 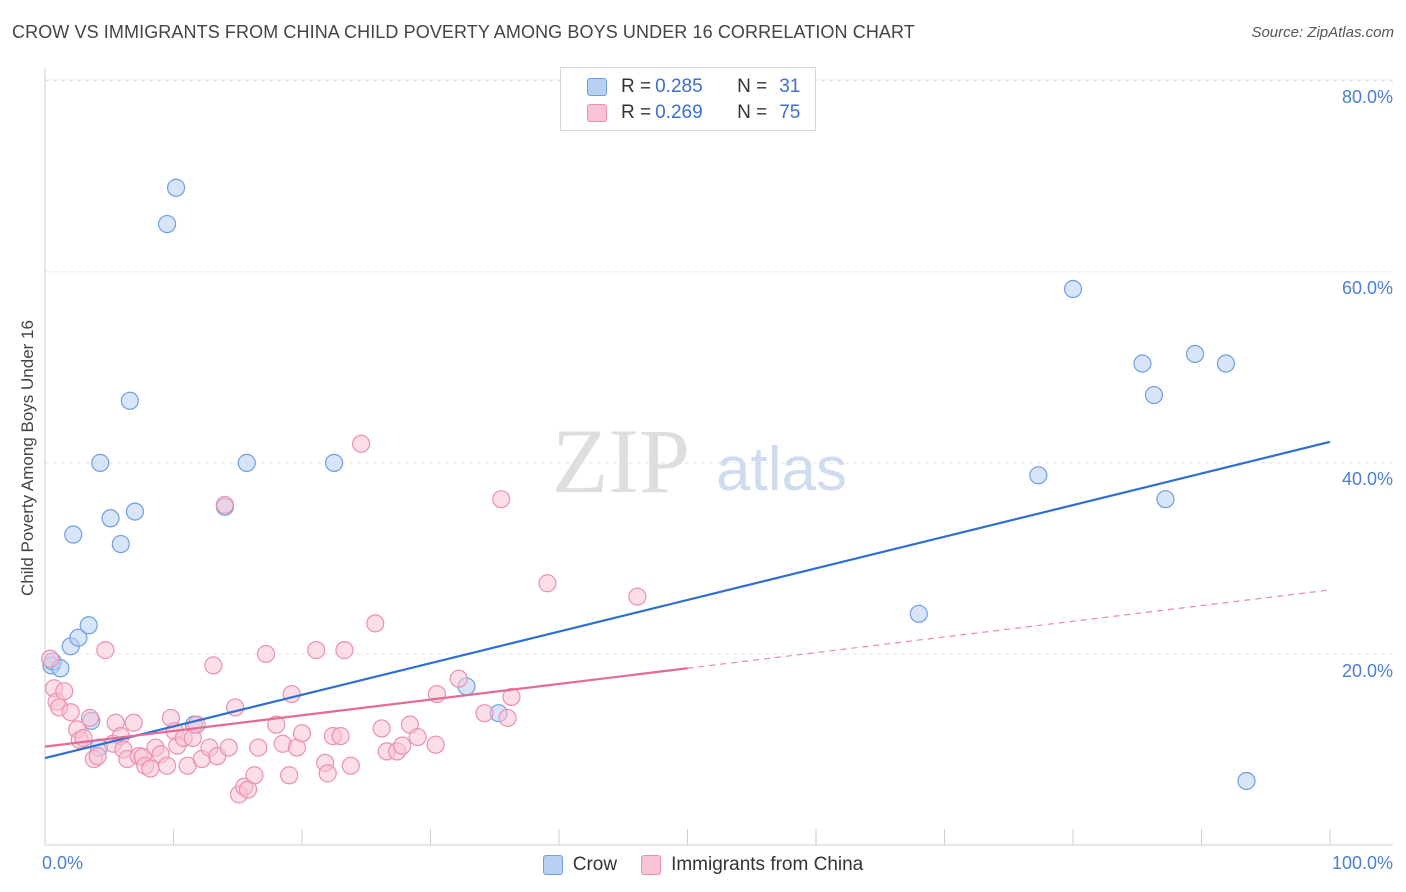 I want to click on x-tick-labels: 0.0% 100.0%, so click(x=717, y=863).